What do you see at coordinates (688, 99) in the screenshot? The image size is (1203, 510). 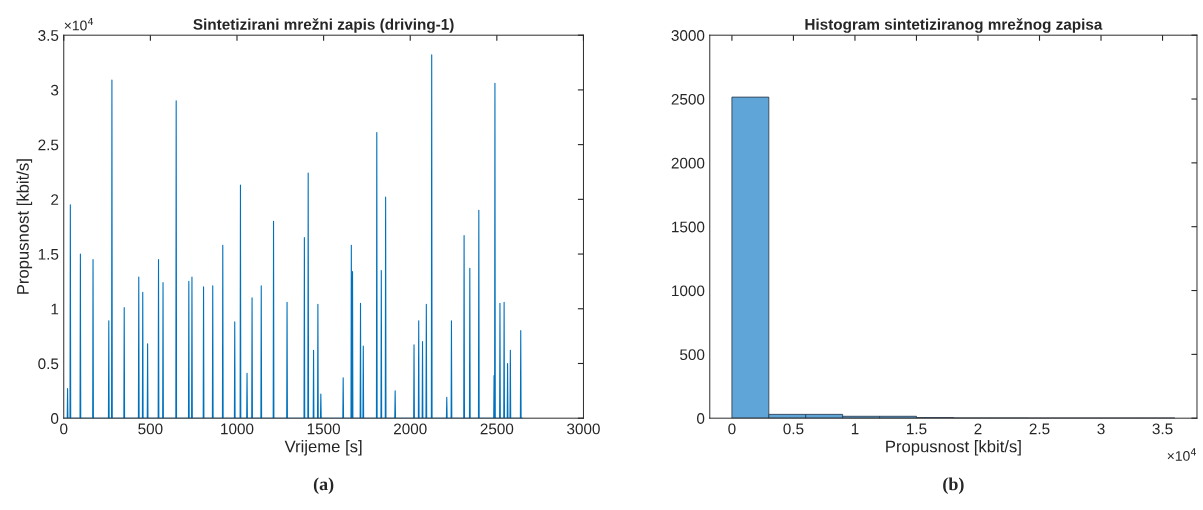 I see `y-tick-label: 2500` at bounding box center [688, 99].